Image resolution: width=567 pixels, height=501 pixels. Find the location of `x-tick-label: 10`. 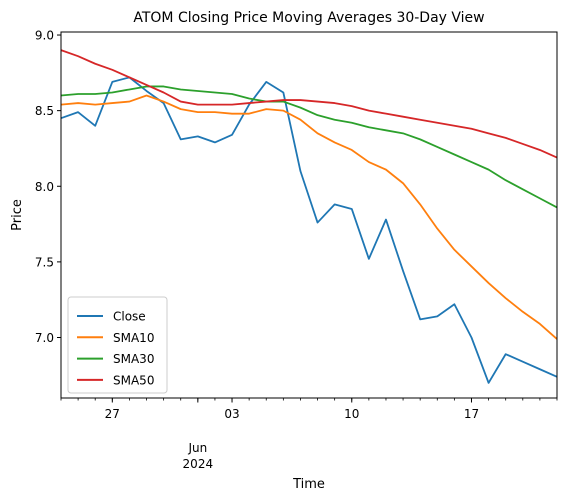

x-tick-label: 10 is located at coordinates (351, 414).